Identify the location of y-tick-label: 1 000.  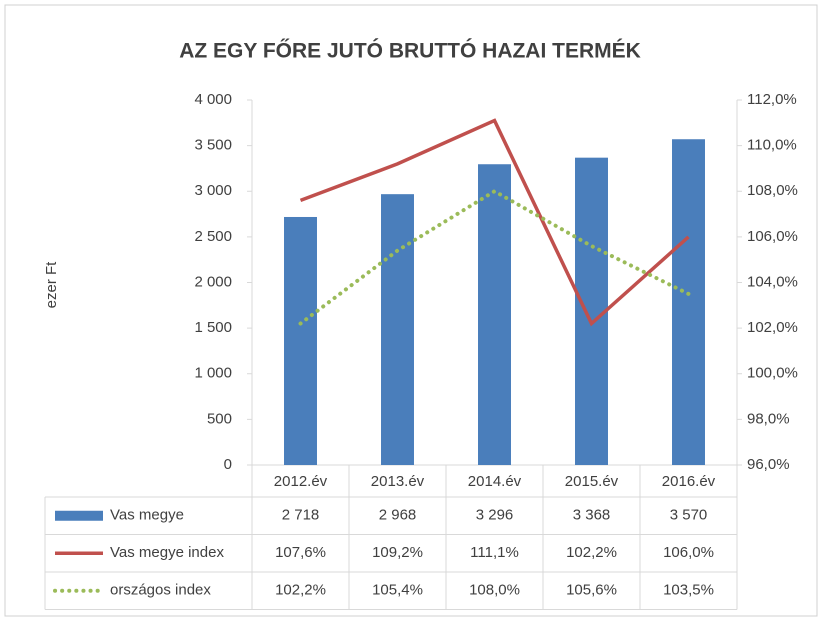
(213, 373).